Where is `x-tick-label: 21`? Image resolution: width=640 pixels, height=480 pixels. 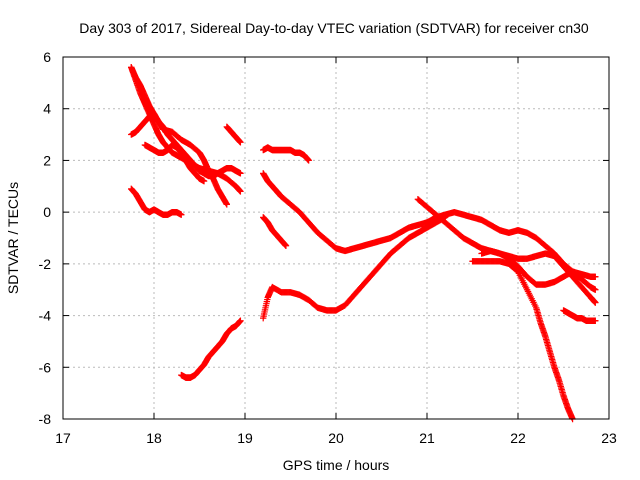 x-tick-label: 21 is located at coordinates (427, 438).